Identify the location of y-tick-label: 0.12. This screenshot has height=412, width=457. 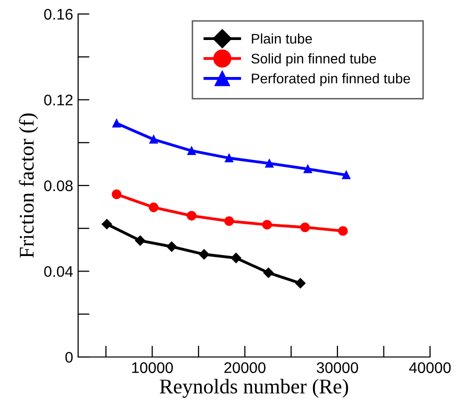
(58, 100).